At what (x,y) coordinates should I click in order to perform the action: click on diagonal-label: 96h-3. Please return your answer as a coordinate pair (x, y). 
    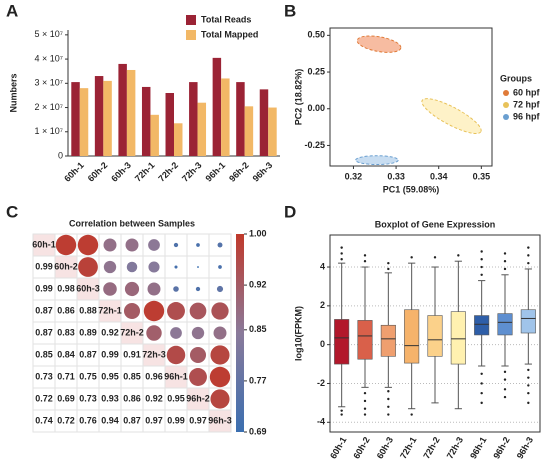
    Looking at the image, I should click on (220, 420).